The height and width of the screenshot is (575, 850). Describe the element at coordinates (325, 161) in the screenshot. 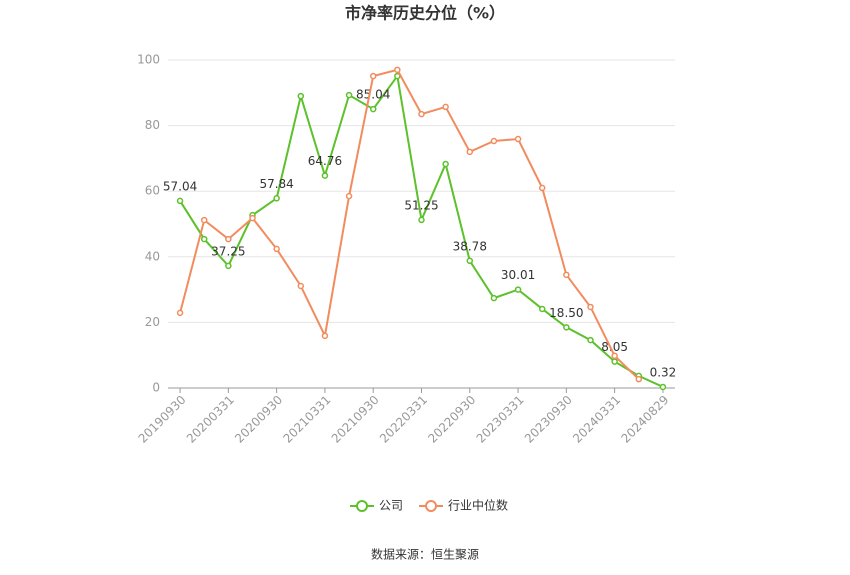

I see `value-label: 64.76` at that location.